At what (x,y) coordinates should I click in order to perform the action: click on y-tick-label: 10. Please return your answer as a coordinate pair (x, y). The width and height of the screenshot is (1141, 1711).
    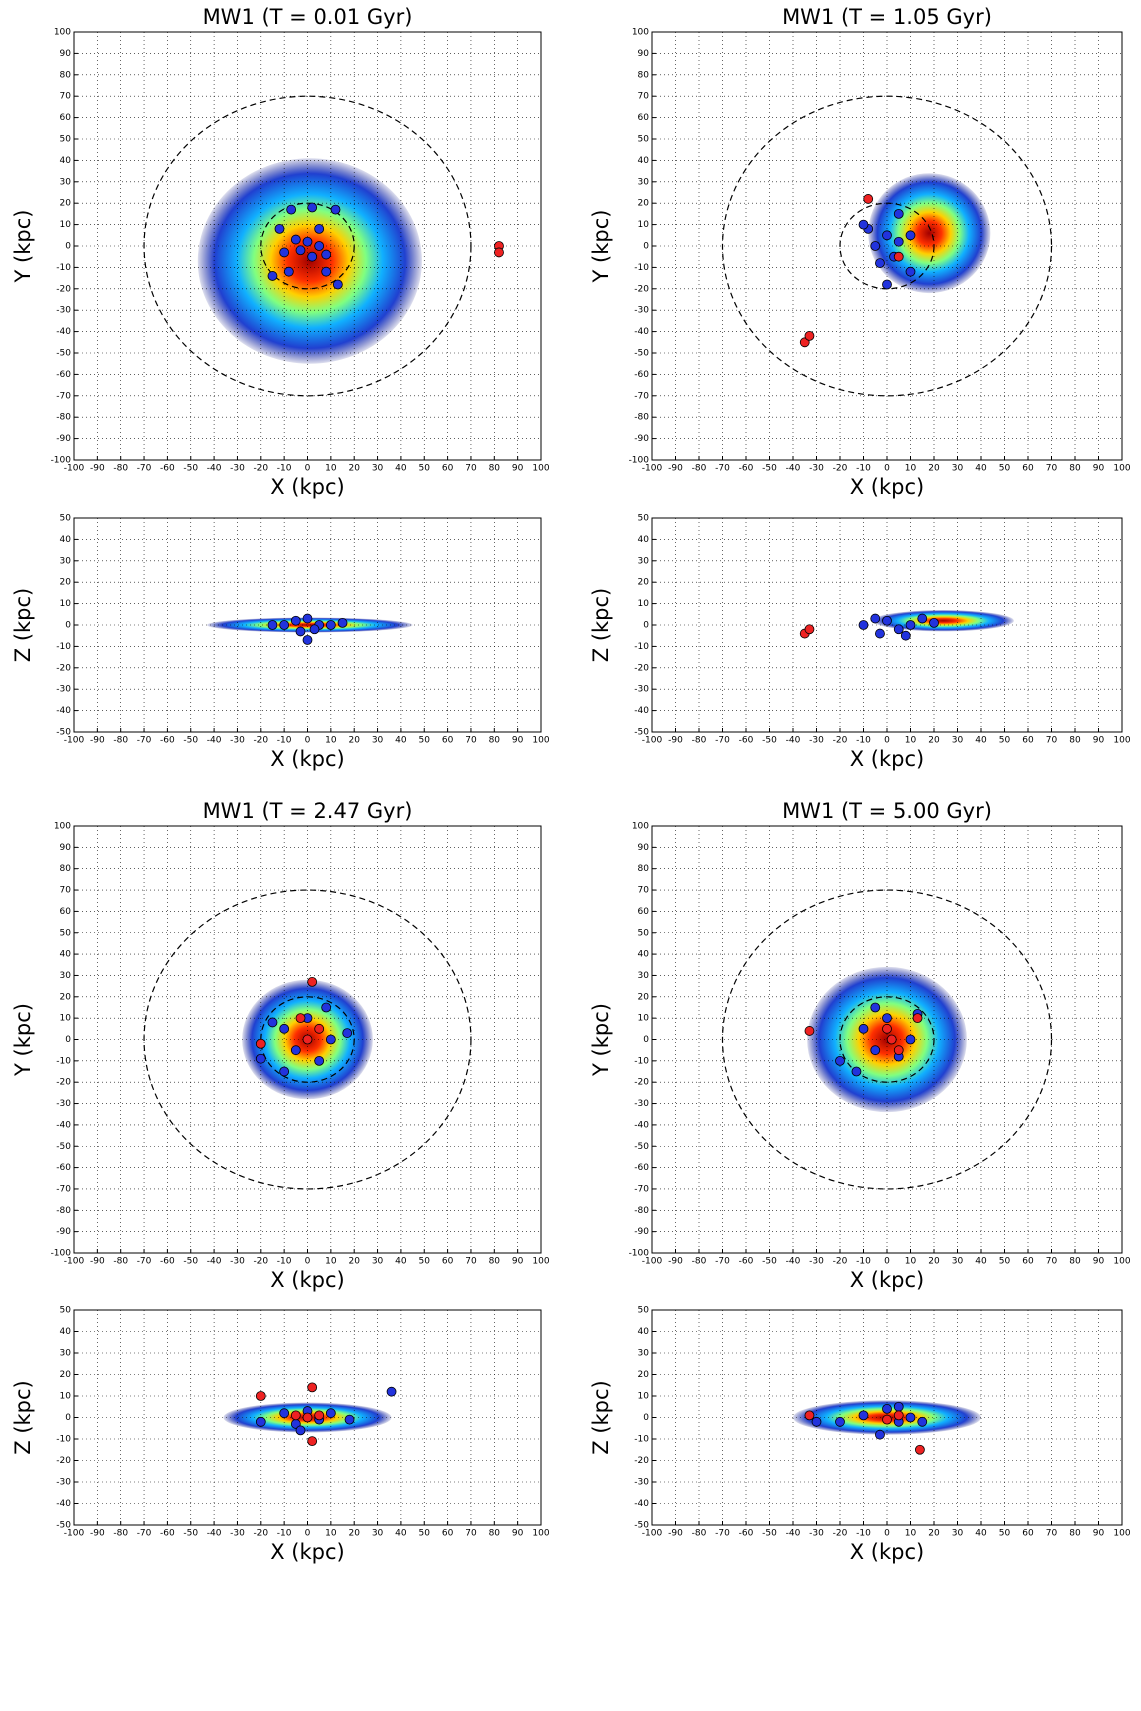
    Looking at the image, I should click on (644, 604).